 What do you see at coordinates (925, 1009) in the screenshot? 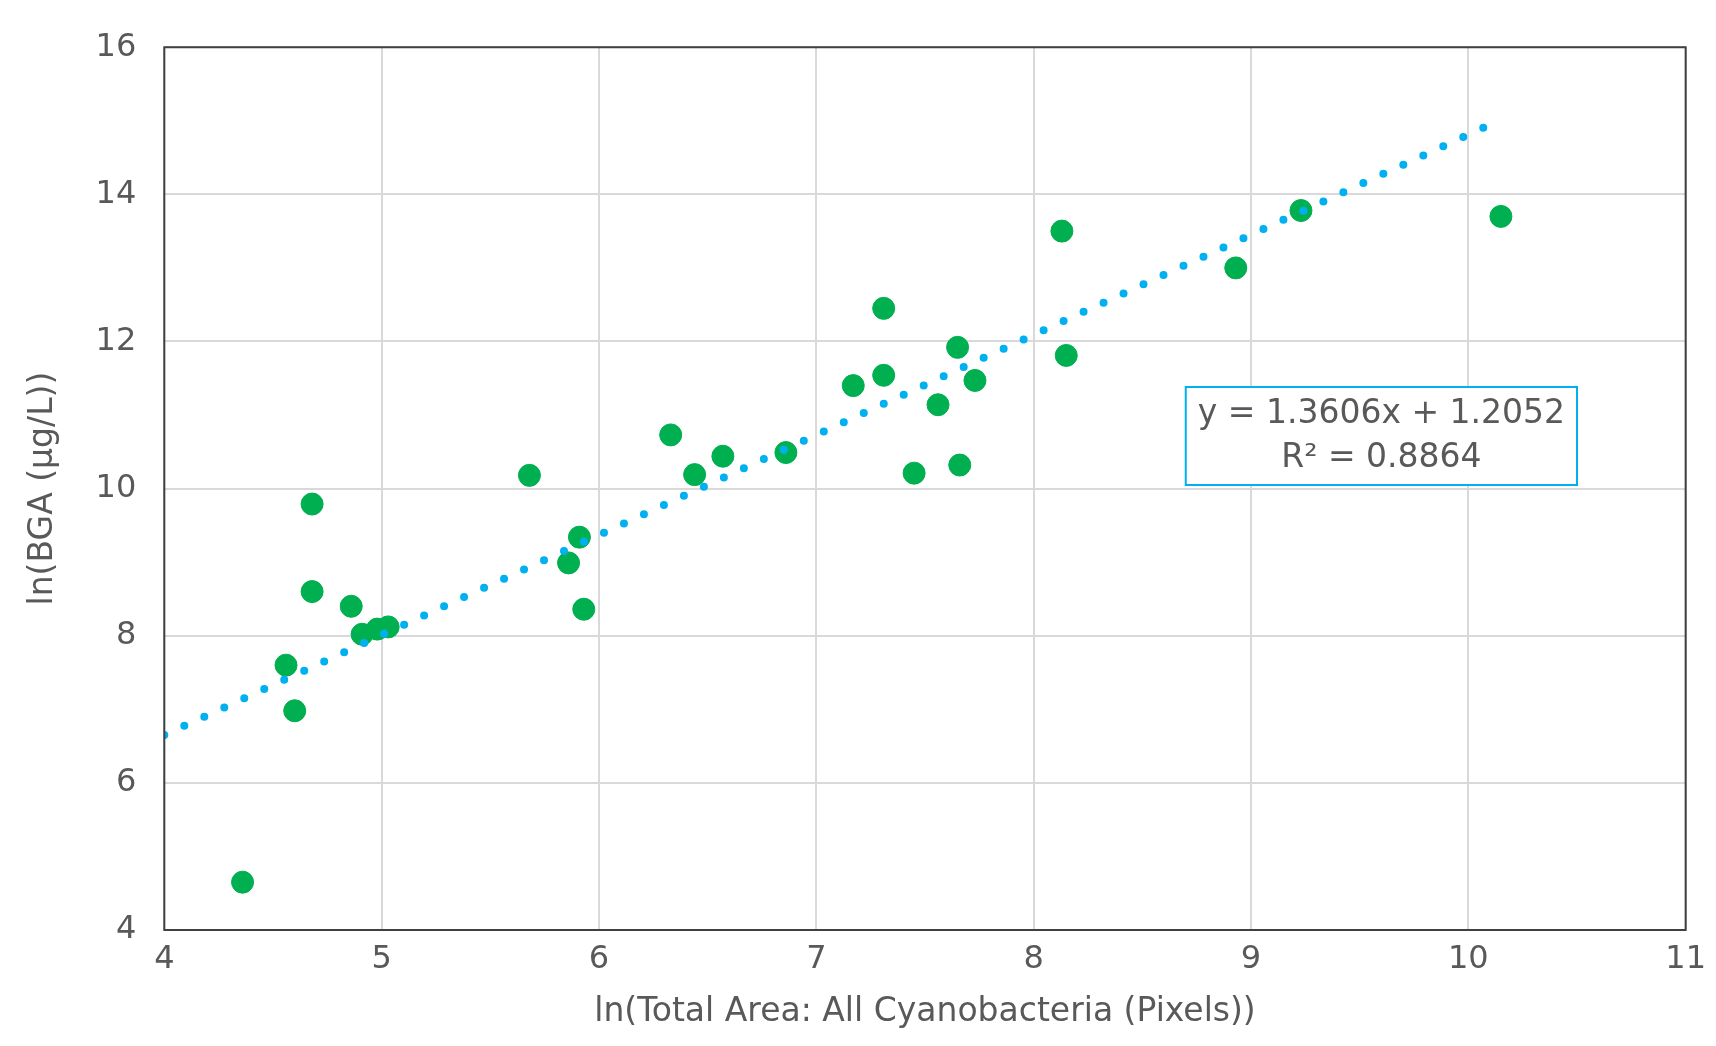
I see `x-axis-title: ln(Total Area: All Cyanobacteria (Pixels))` at bounding box center [925, 1009].